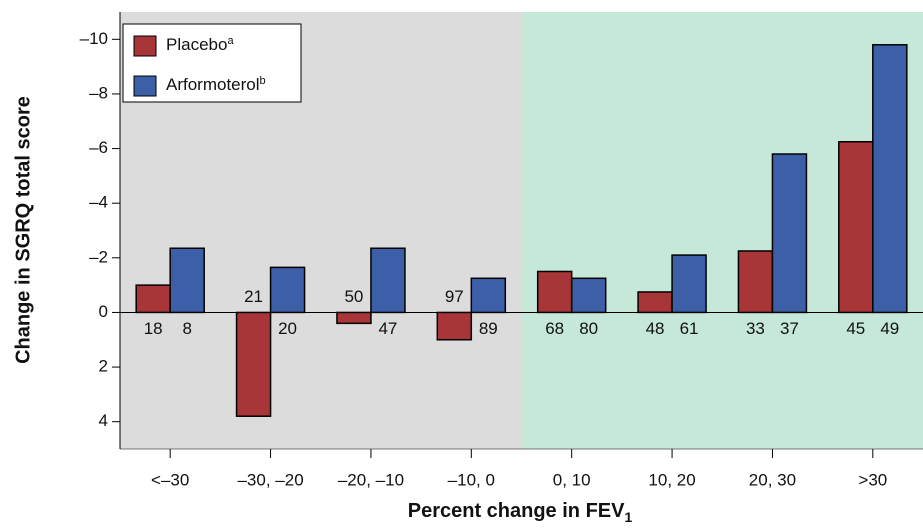 Image resolution: width=923 pixels, height=529 pixels. I want to click on n-label: 50, so click(353, 296).